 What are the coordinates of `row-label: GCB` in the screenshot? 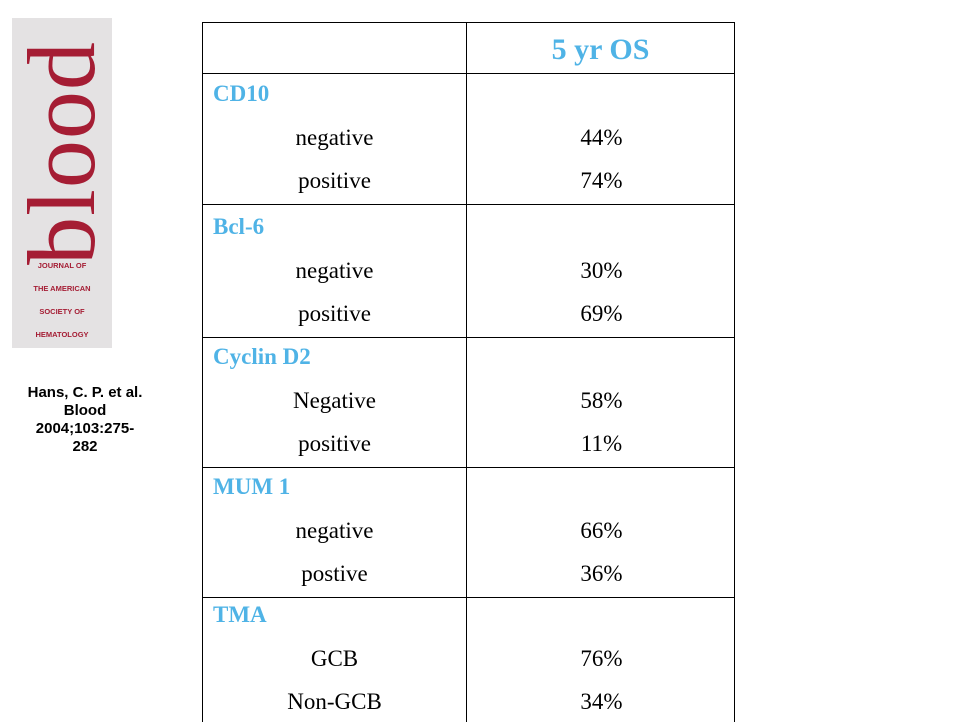 It's located at (334, 658).